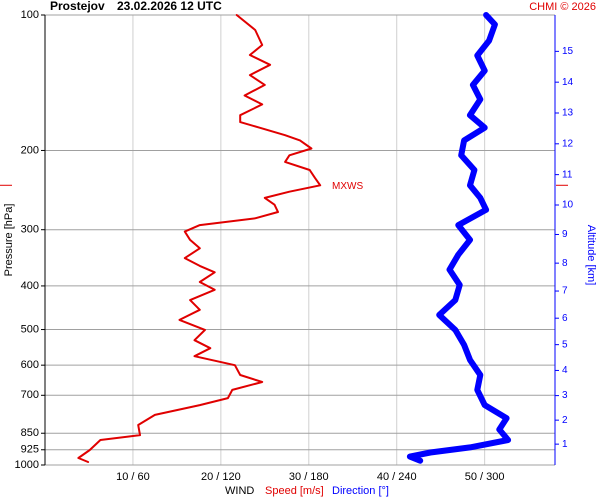  What do you see at coordinates (30, 329) in the screenshot?
I see `y-tick-label: 500` at bounding box center [30, 329].